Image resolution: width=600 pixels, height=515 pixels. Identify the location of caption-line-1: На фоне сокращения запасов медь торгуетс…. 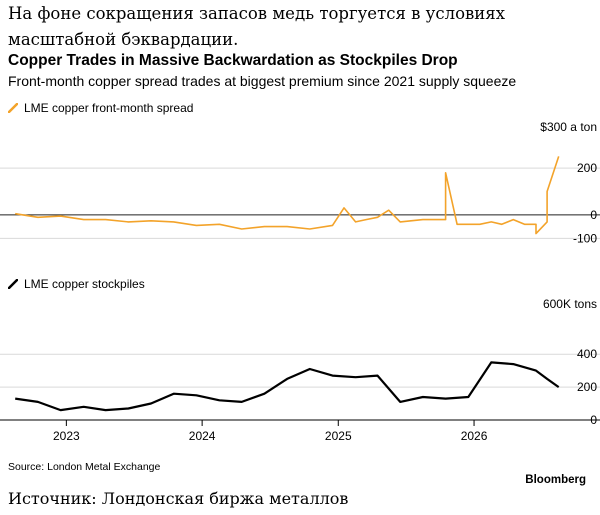
(256, 13).